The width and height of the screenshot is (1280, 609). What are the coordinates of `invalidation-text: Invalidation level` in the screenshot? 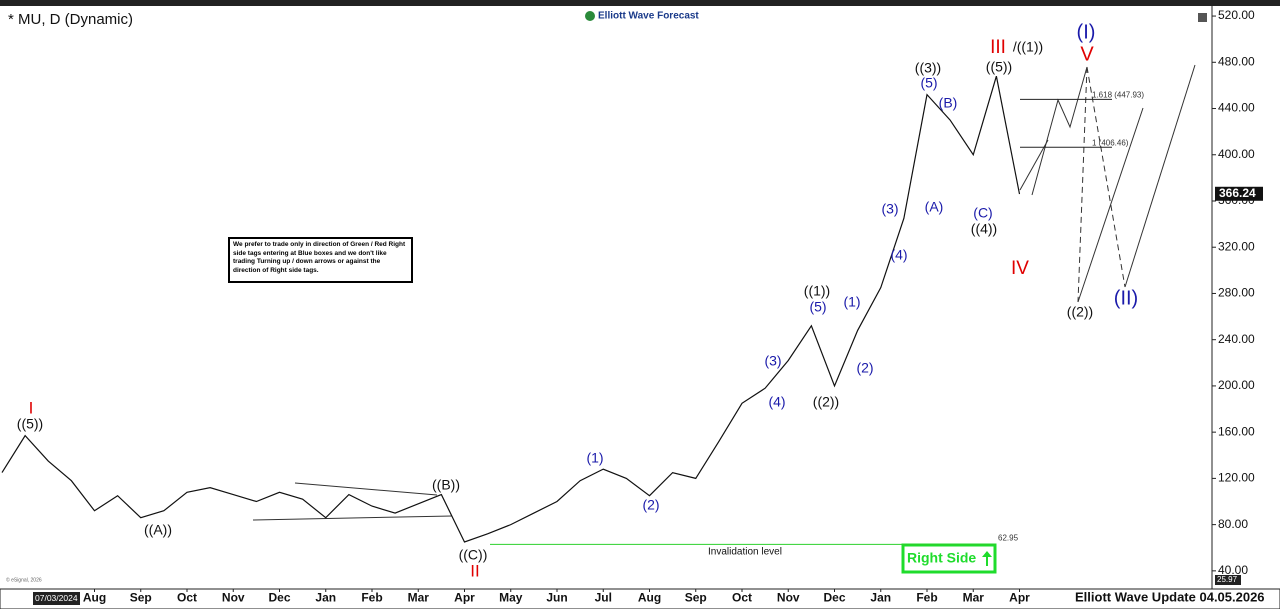 It's located at (745, 552).